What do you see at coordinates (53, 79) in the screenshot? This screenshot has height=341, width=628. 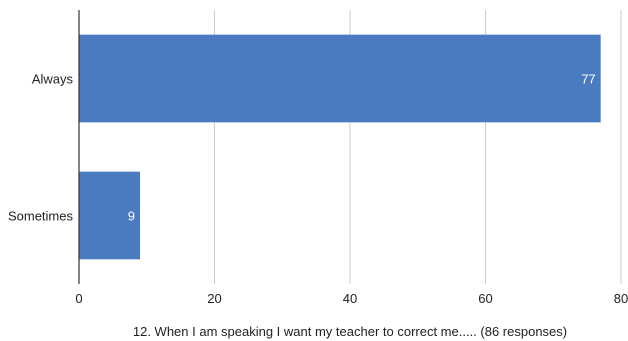 I see `category-label: Always` at bounding box center [53, 79].